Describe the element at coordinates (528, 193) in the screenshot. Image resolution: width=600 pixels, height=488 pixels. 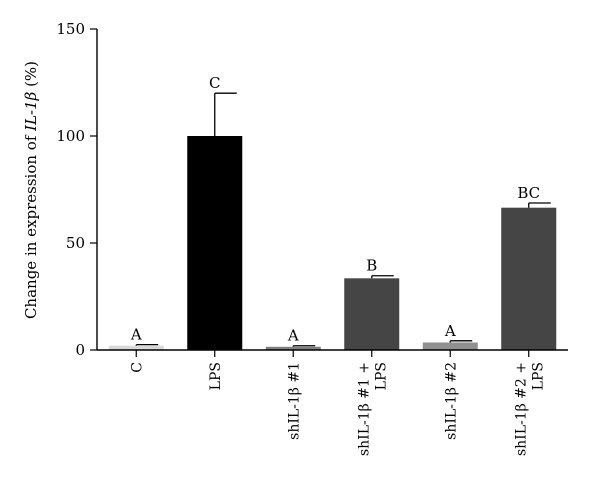
I see `significance-label: BC` at that location.